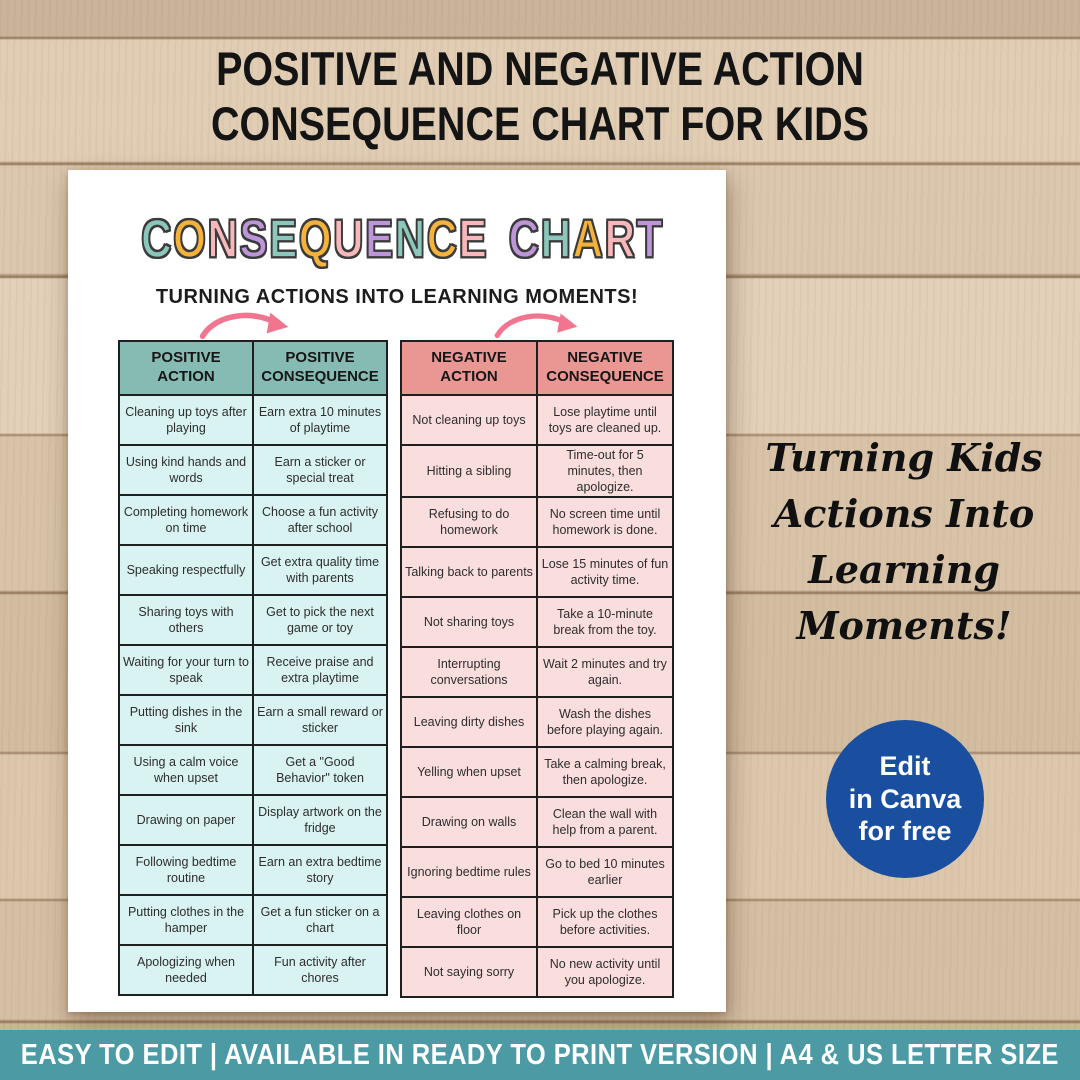 The height and width of the screenshot is (1080, 1080). I want to click on table-cell: Get extra quality time with parents, so click(320, 570).